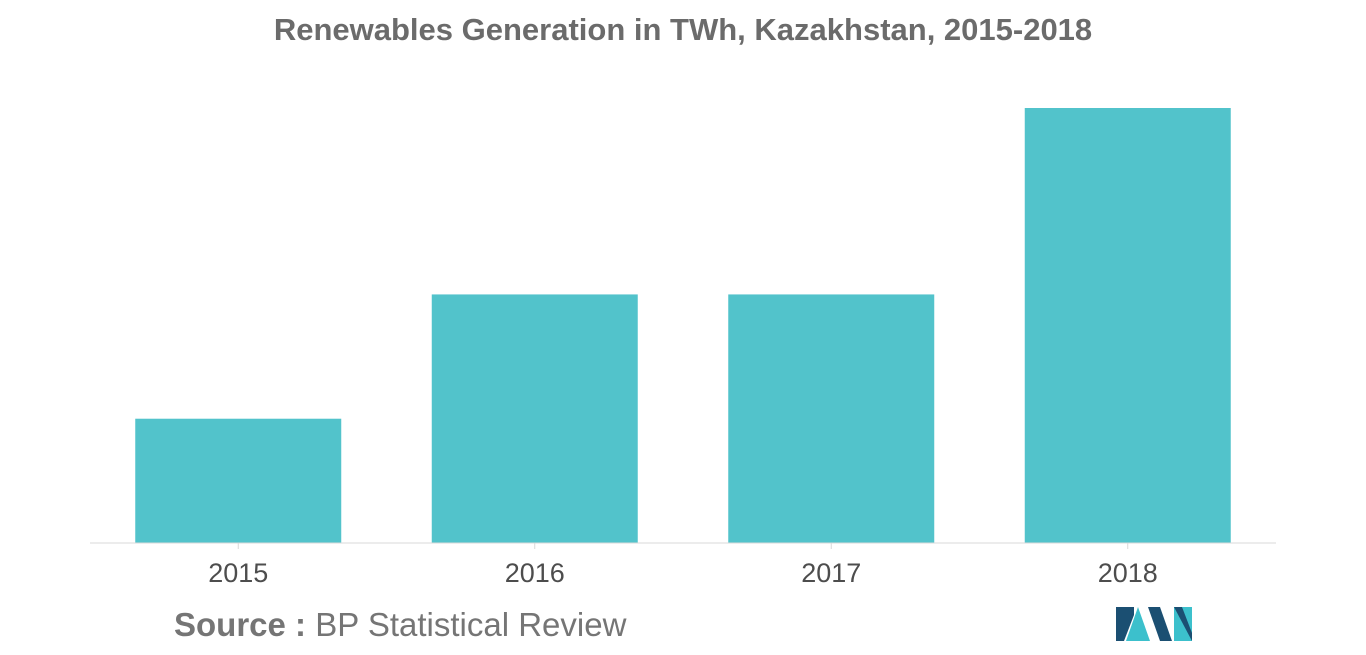  What do you see at coordinates (238, 573) in the screenshot?
I see `x-tick-label-2015: 2015` at bounding box center [238, 573].